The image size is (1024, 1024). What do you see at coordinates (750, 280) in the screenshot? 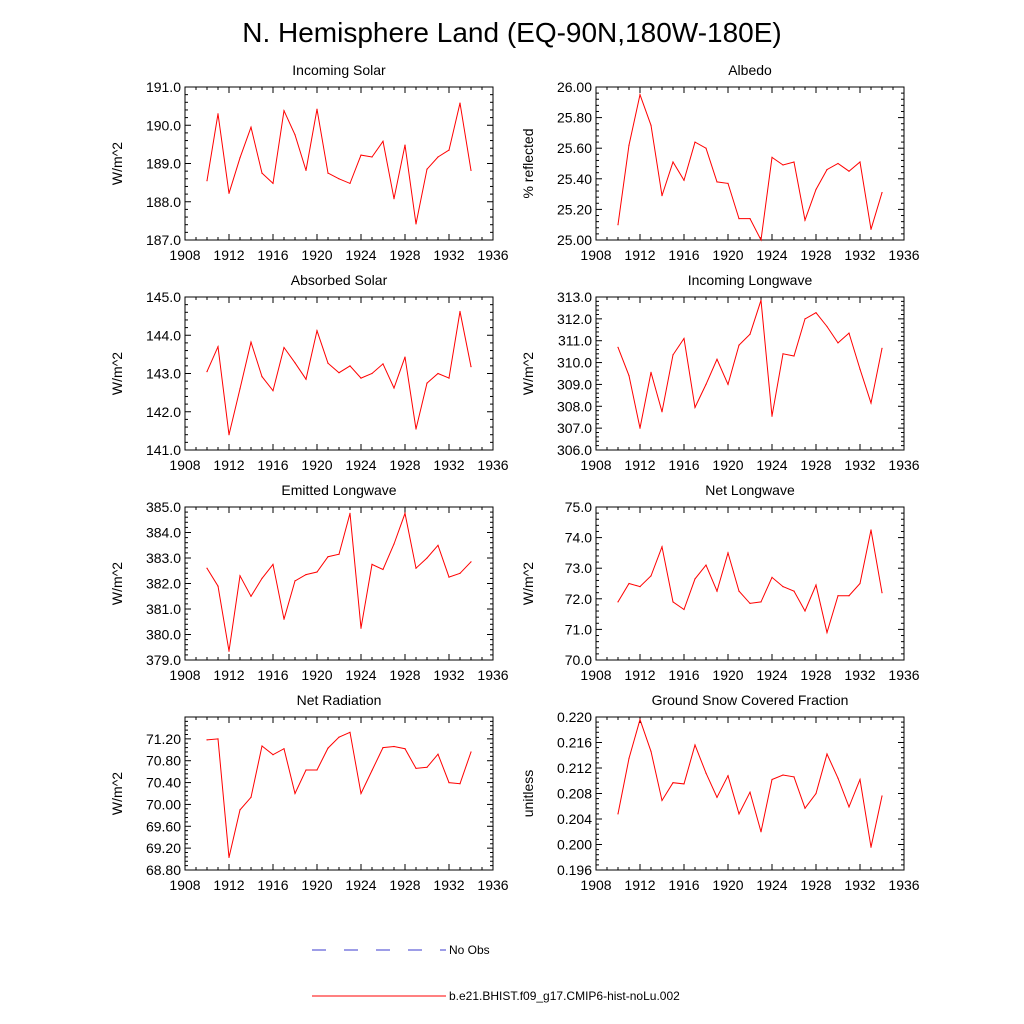
I see `panel-title-incoming-longwave: Incoming Longwave` at bounding box center [750, 280].